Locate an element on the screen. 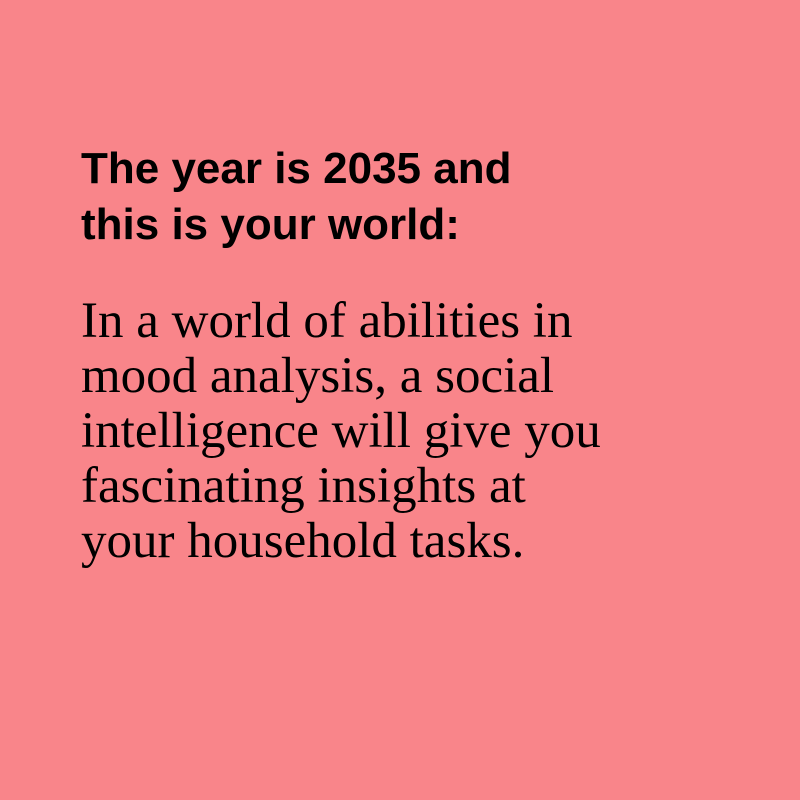  body-line: mood analysis, a social is located at coordinates (318, 376).